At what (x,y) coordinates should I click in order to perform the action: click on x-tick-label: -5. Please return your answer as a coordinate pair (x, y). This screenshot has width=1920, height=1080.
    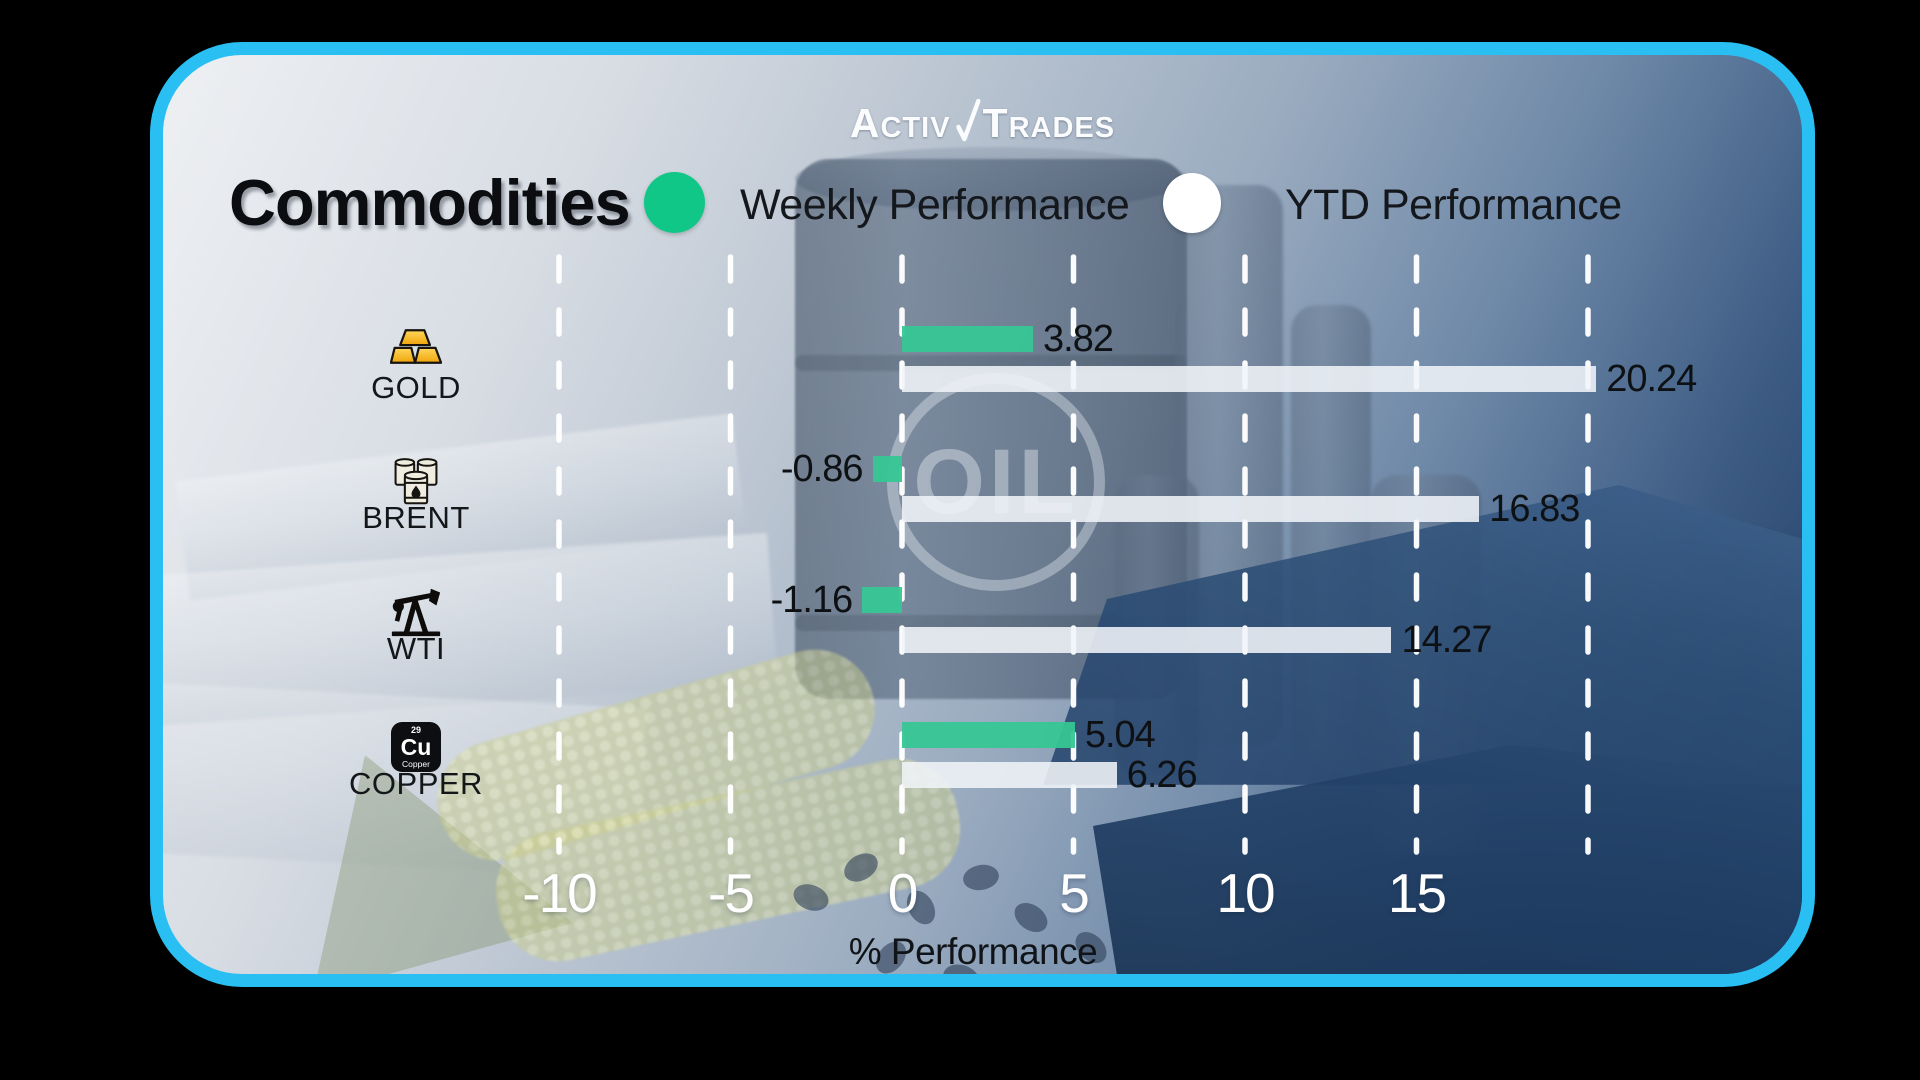
    Looking at the image, I should click on (731, 893).